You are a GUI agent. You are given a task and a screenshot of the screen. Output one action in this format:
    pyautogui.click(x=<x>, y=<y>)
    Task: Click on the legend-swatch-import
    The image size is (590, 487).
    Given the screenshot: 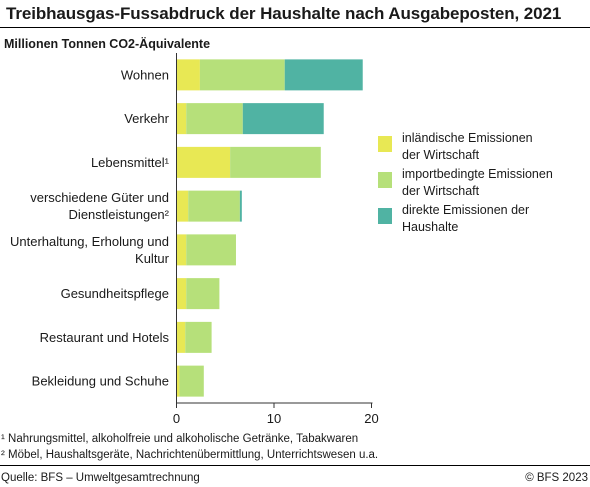 What is the action you would take?
    pyautogui.click(x=385, y=180)
    